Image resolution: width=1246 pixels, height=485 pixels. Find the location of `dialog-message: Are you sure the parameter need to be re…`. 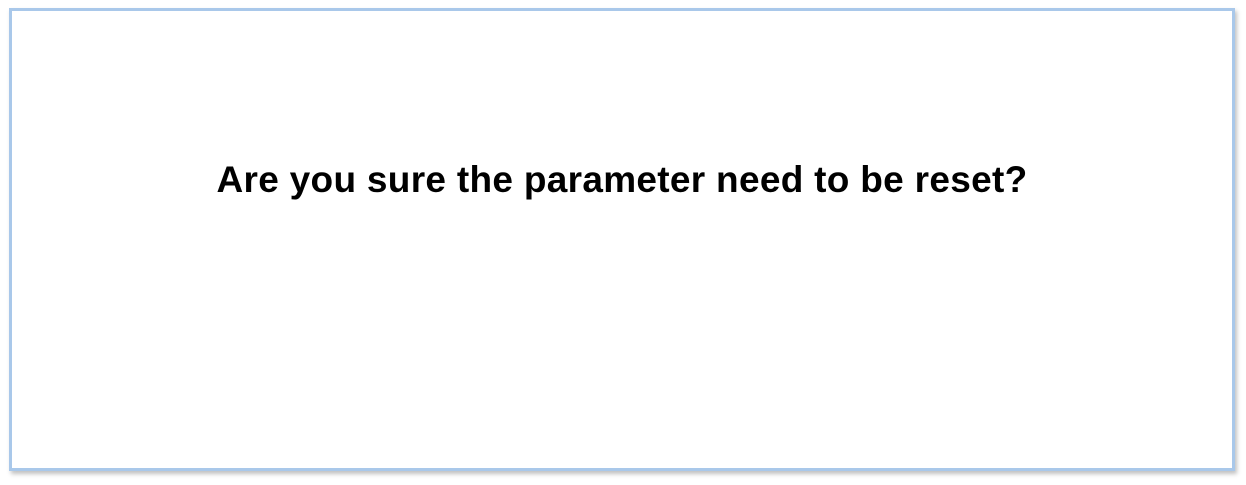

dialog-message: Are you sure the parameter need to be re… is located at coordinates (622, 179).